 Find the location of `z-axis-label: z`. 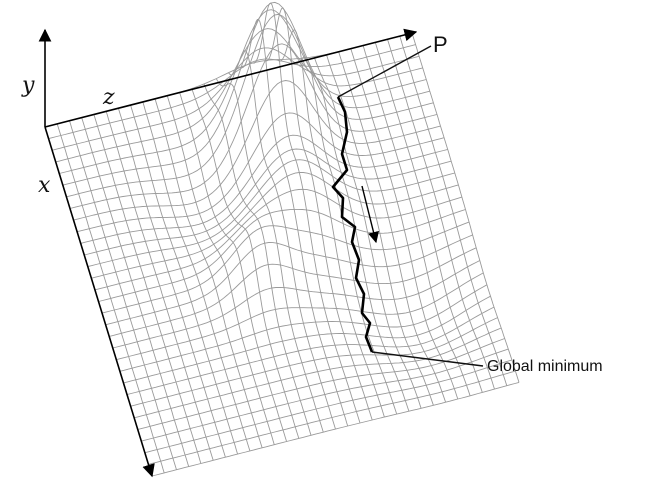

z-axis-label: z is located at coordinates (108, 97).